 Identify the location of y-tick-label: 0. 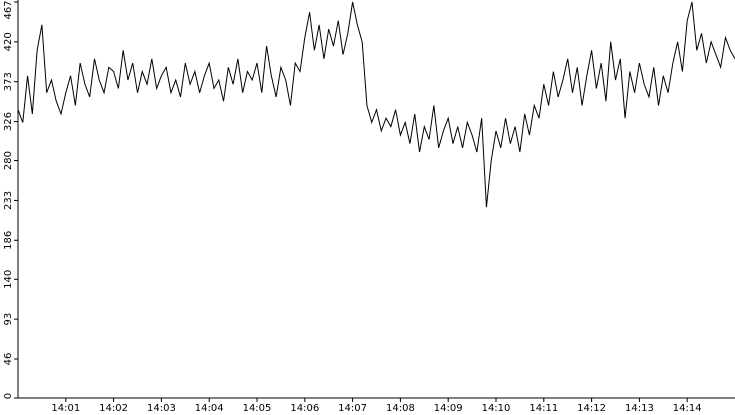
(8, 396).